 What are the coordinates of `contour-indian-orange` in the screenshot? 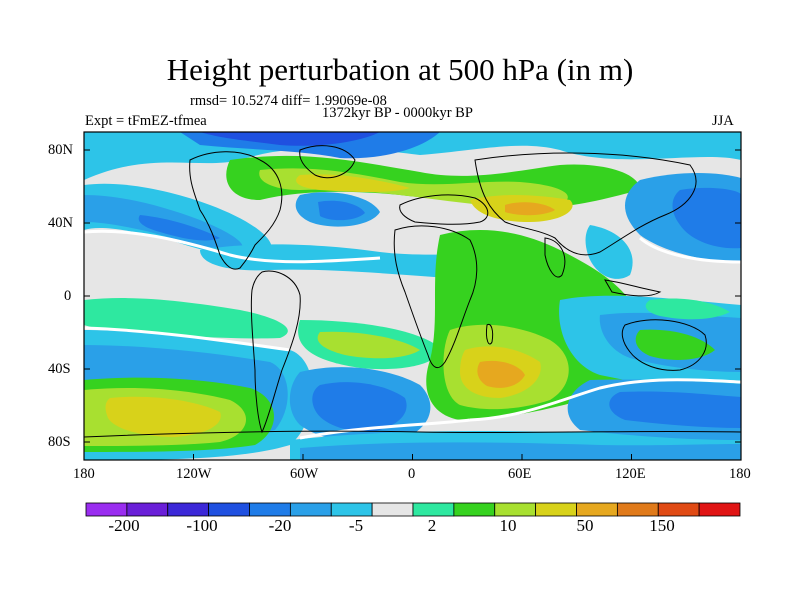 It's located at (501, 374).